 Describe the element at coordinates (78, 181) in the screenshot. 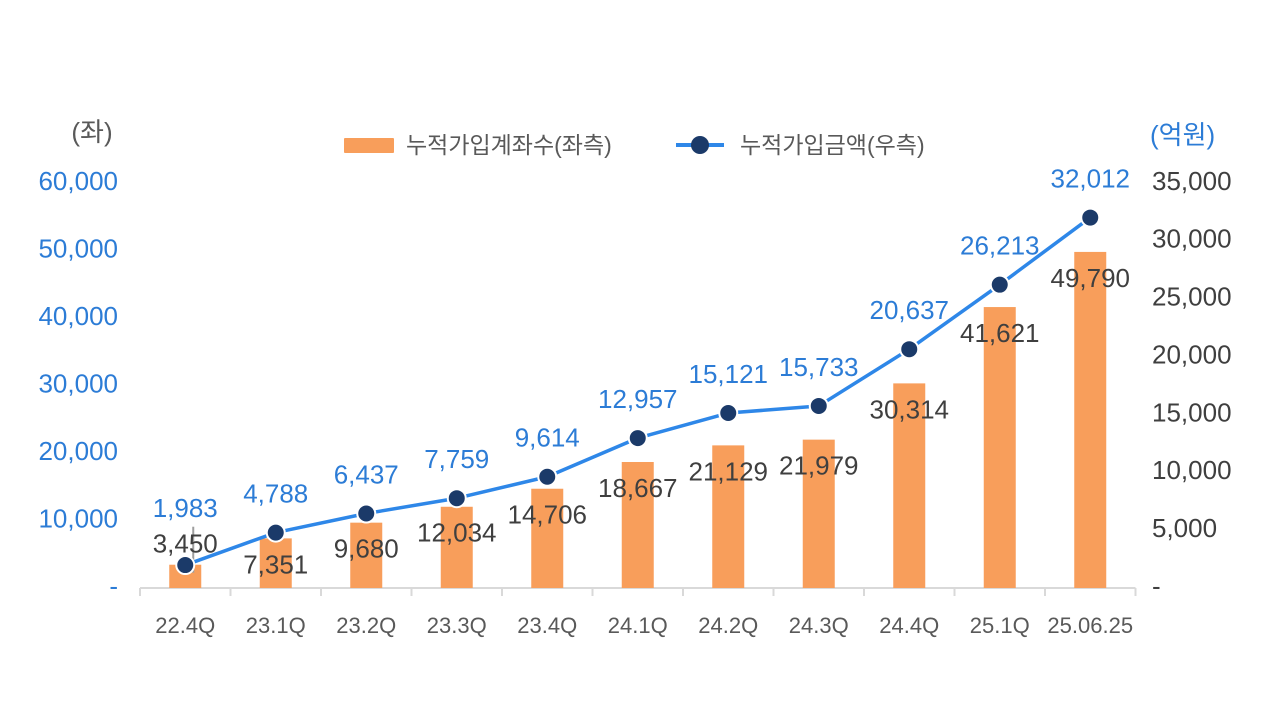

I see `left-axis-tick-label: 60,000` at that location.